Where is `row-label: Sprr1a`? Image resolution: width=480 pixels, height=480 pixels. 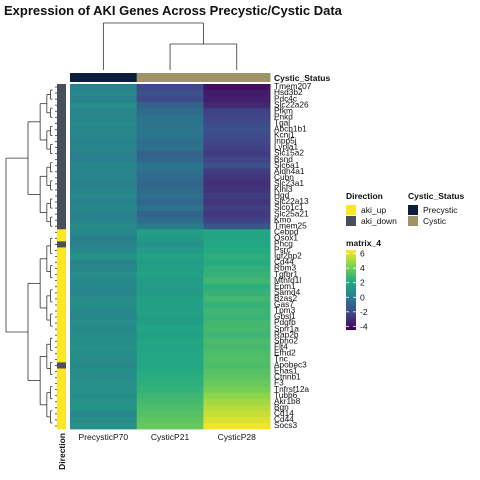
row-label: Sprr1a is located at coordinates (286, 328).